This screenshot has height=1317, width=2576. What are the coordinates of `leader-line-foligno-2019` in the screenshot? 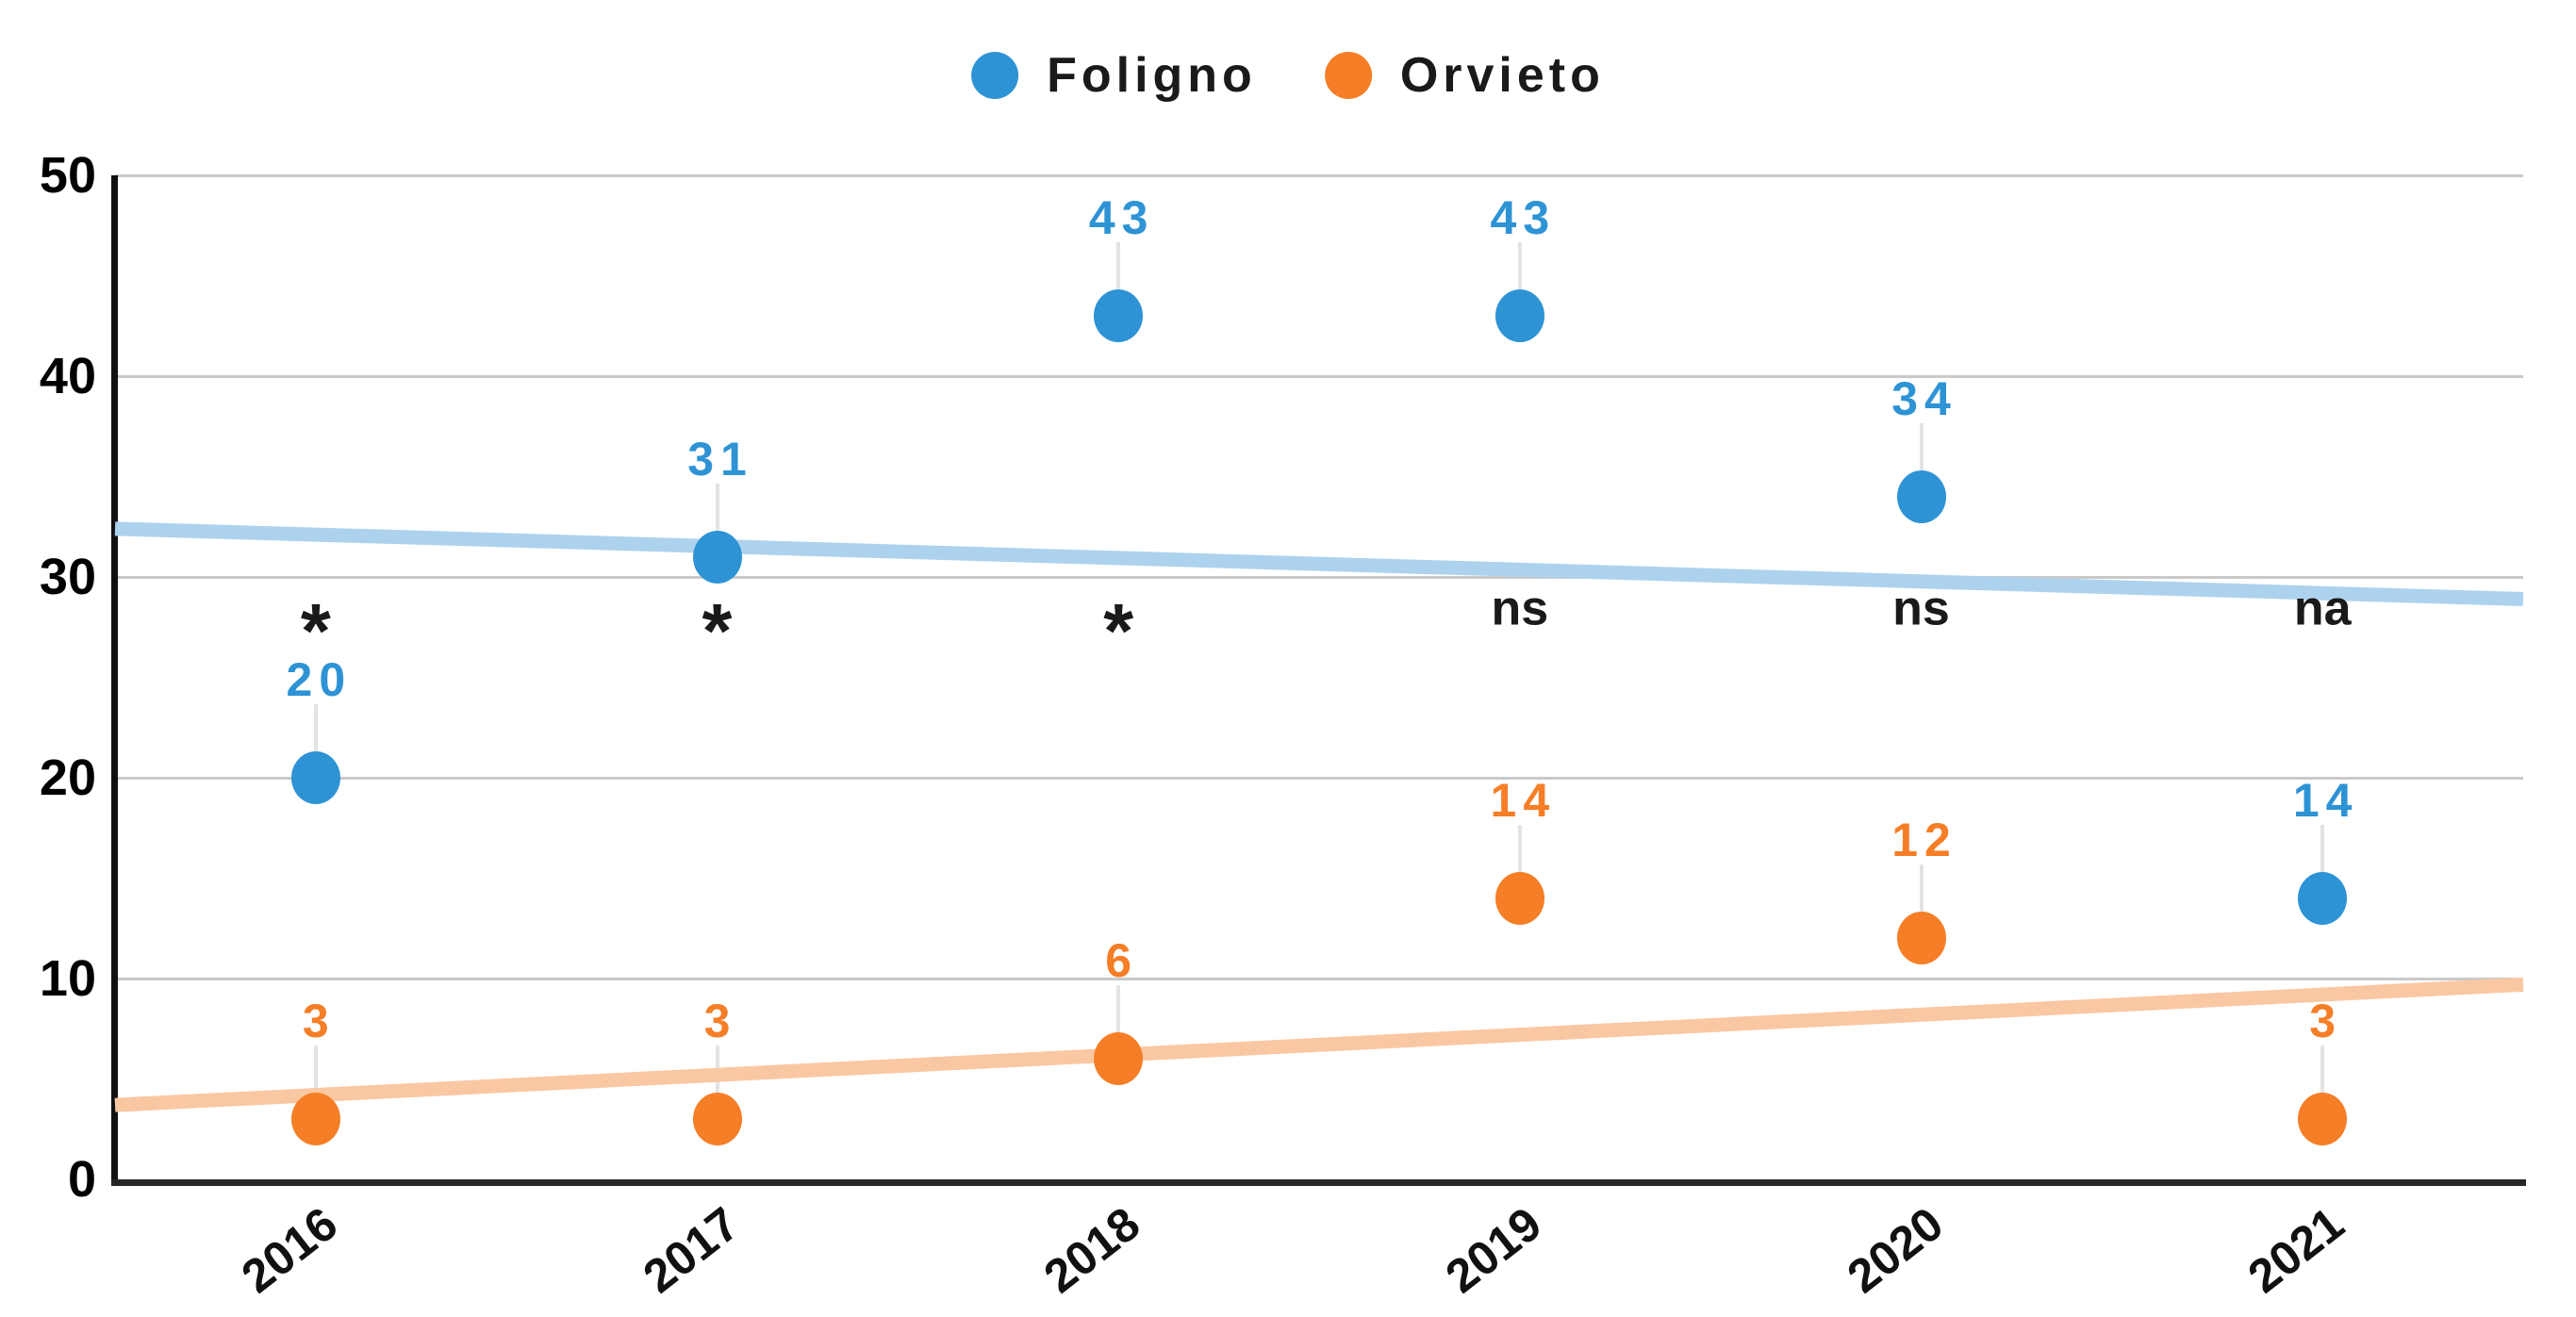 It's located at (1519, 266).